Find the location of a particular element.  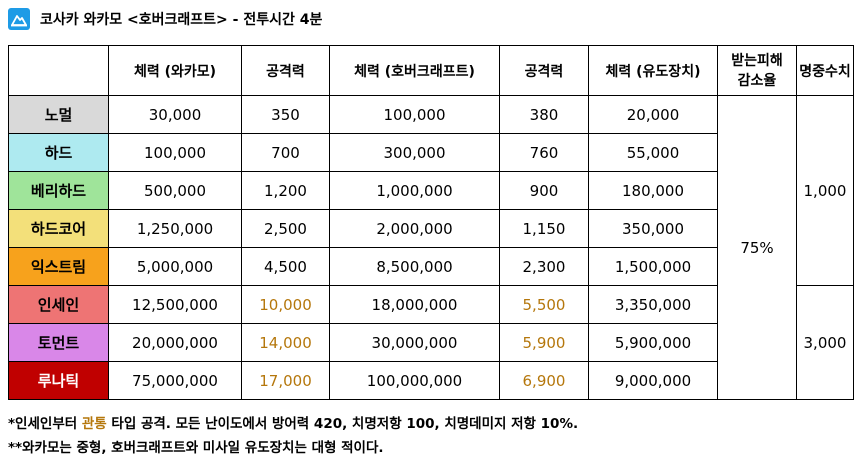

accuracy-cell-group2: 3,000 is located at coordinates (825, 342).